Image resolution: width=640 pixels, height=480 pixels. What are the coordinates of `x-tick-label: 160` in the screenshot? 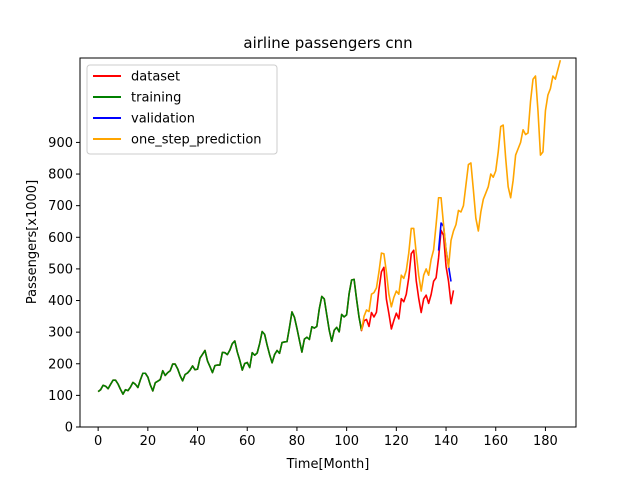 It's located at (495, 441).